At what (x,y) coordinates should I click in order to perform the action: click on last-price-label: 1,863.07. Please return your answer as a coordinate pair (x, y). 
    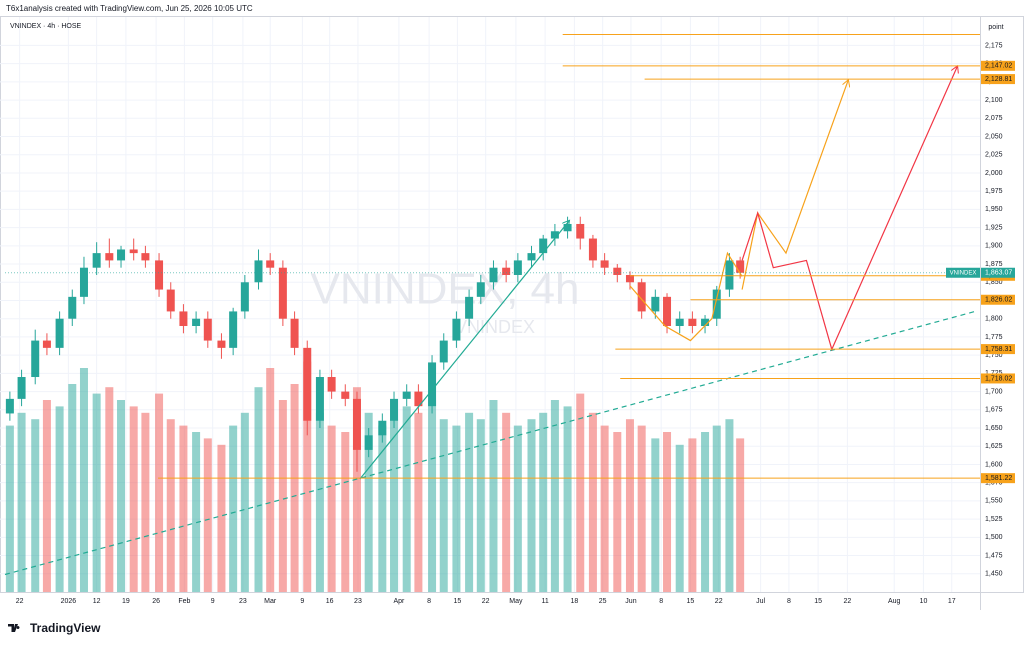
    Looking at the image, I should click on (998, 273).